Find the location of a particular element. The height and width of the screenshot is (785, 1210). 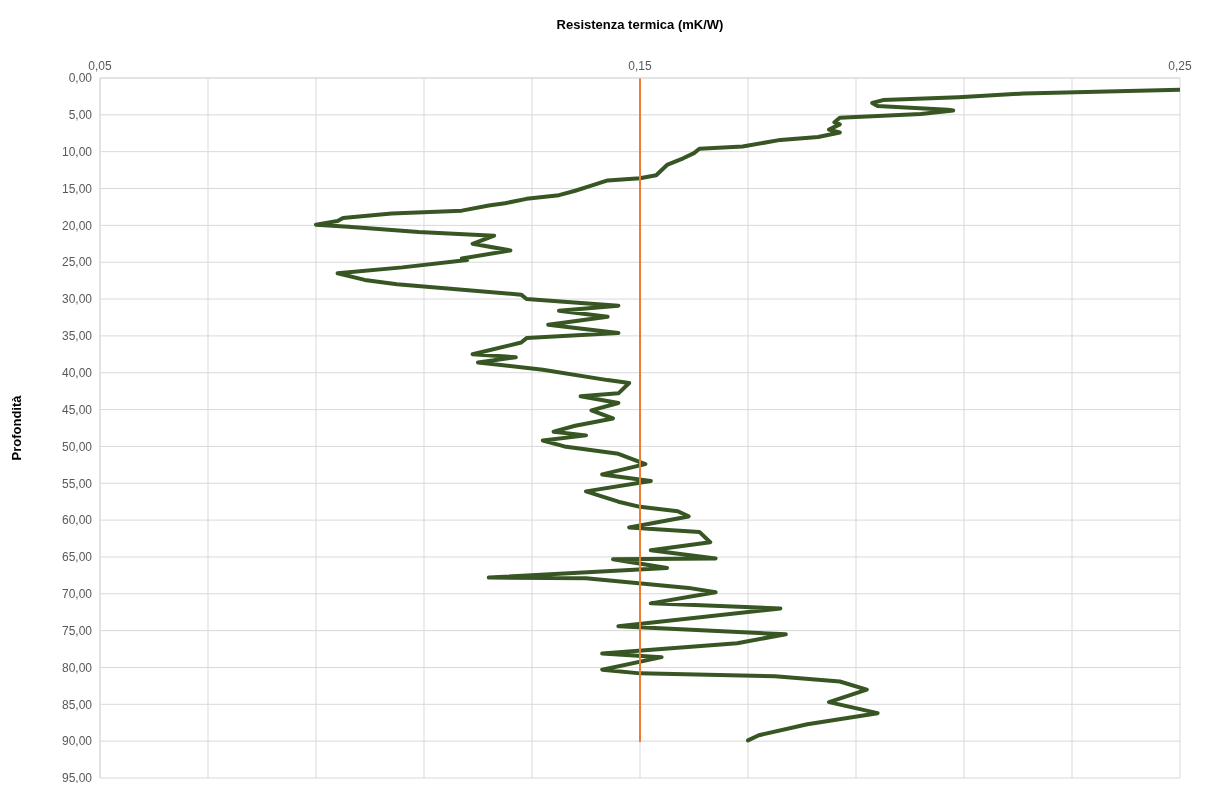

y-tick-label: 5,00 is located at coordinates (80, 115).